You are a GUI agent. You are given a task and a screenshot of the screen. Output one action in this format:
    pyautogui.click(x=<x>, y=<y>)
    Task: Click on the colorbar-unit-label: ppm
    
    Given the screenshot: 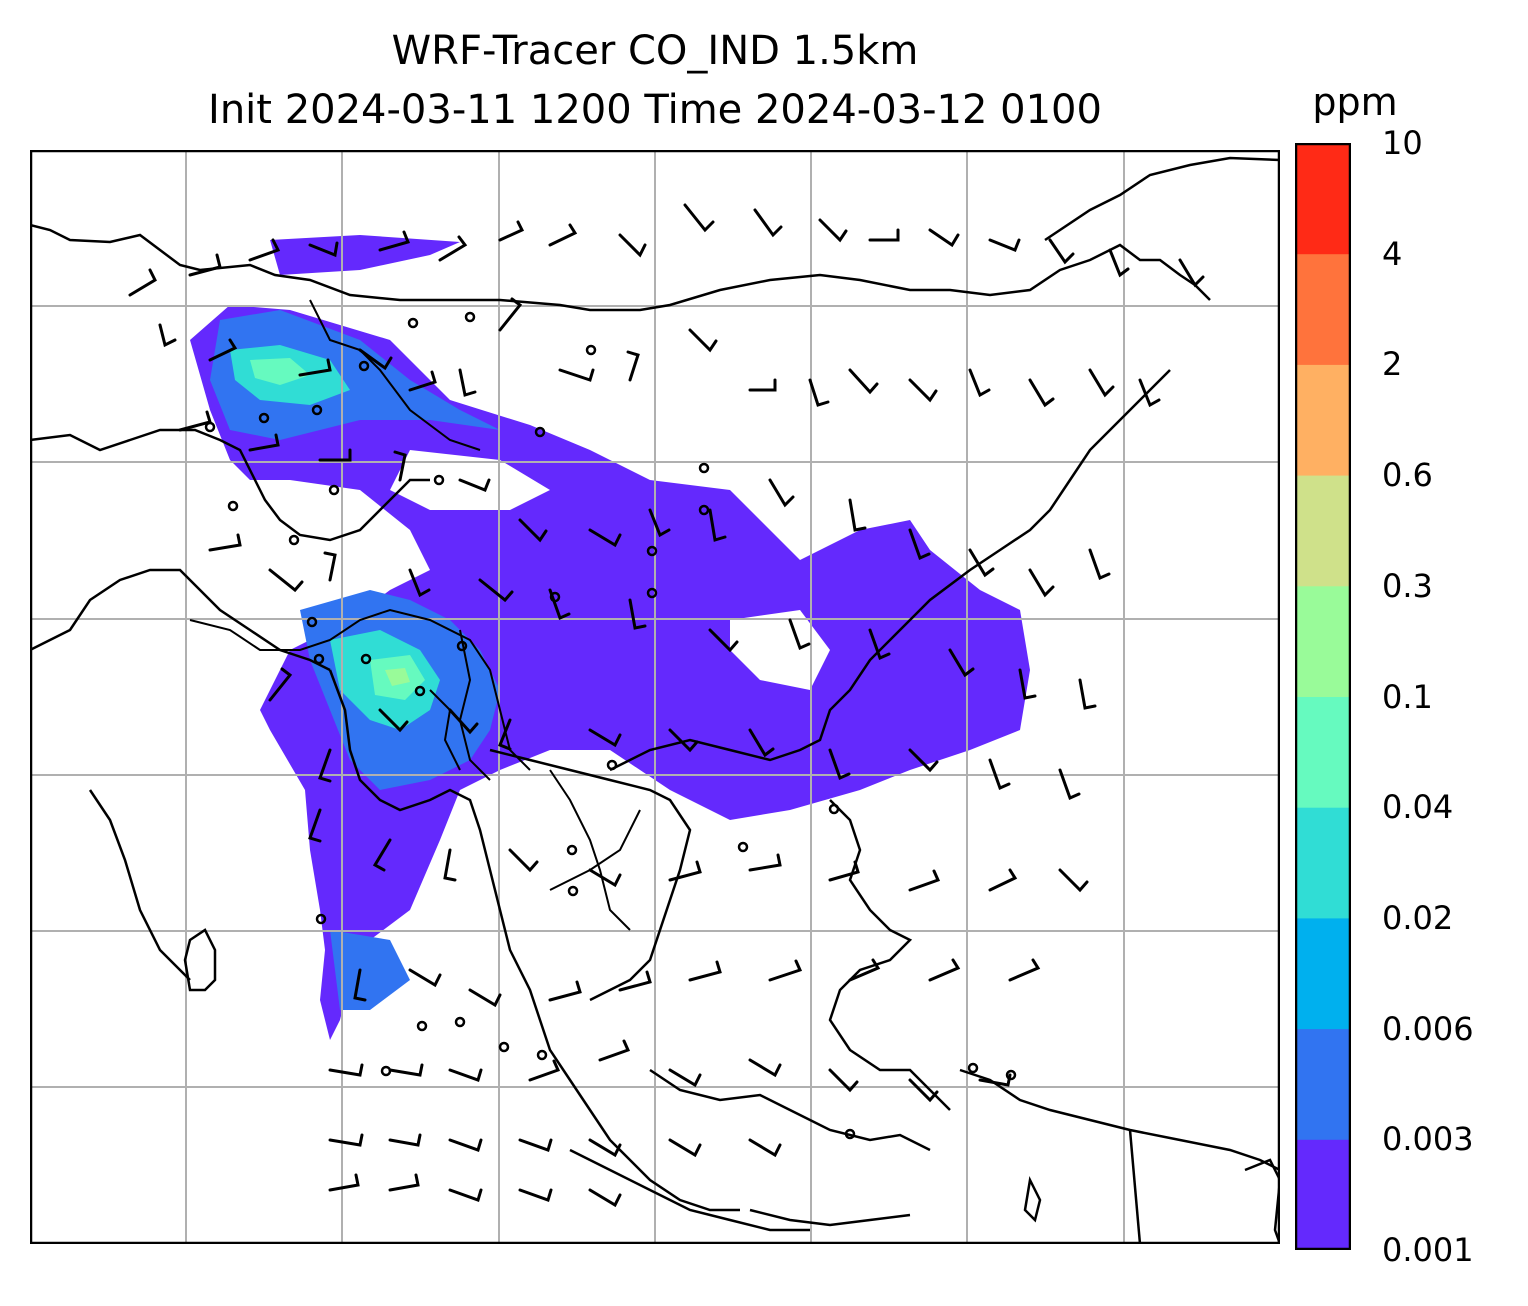 What is the action you would take?
    pyautogui.click(x=1355, y=102)
    